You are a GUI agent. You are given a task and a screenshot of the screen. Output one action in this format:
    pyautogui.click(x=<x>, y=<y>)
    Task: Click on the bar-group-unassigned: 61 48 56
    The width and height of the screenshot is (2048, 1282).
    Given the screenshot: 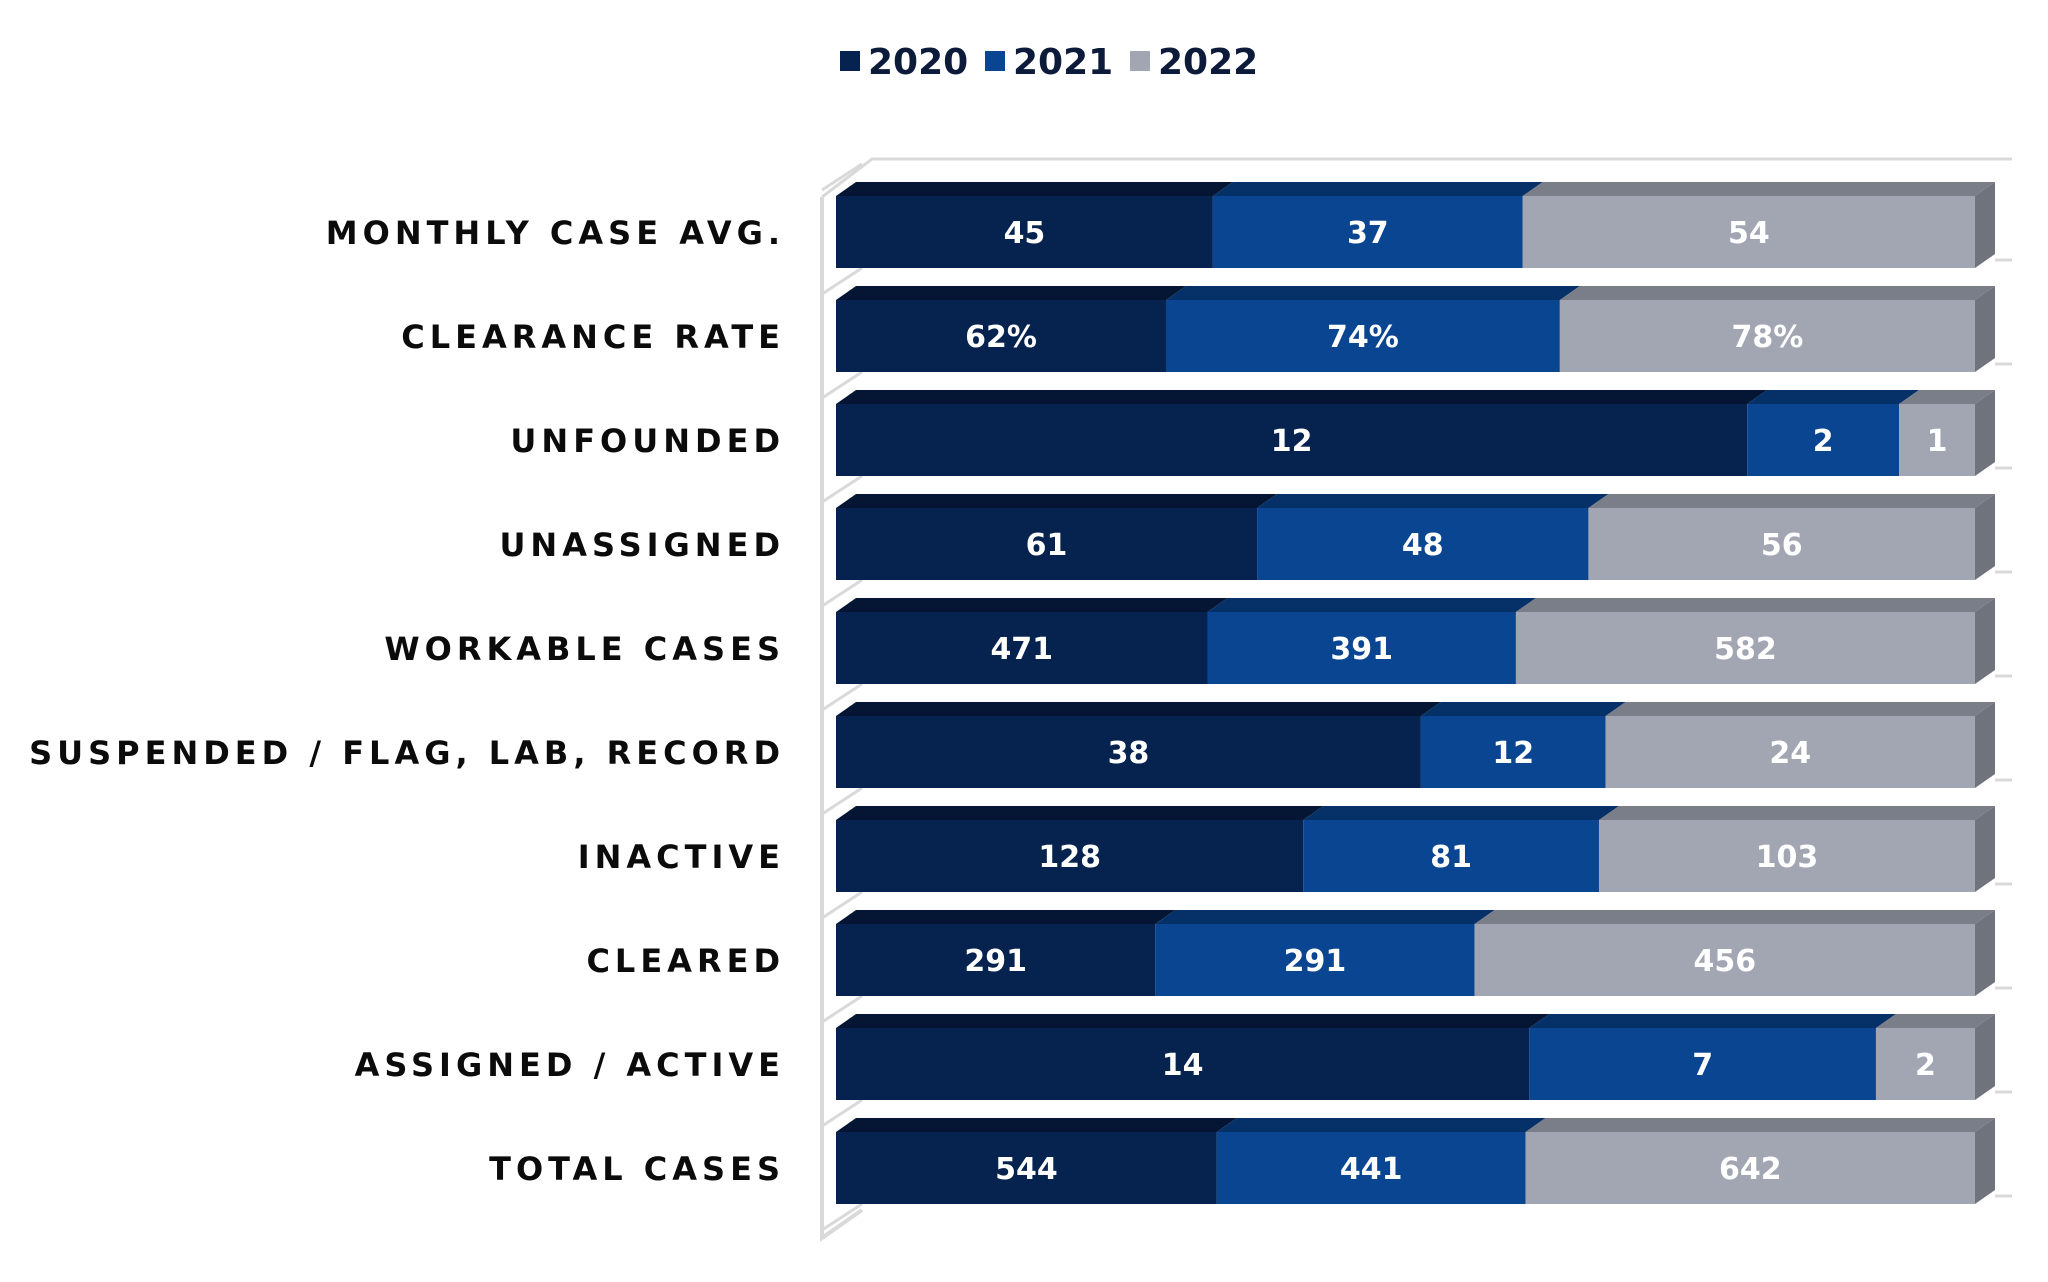 What is the action you would take?
    pyautogui.click(x=1415, y=537)
    